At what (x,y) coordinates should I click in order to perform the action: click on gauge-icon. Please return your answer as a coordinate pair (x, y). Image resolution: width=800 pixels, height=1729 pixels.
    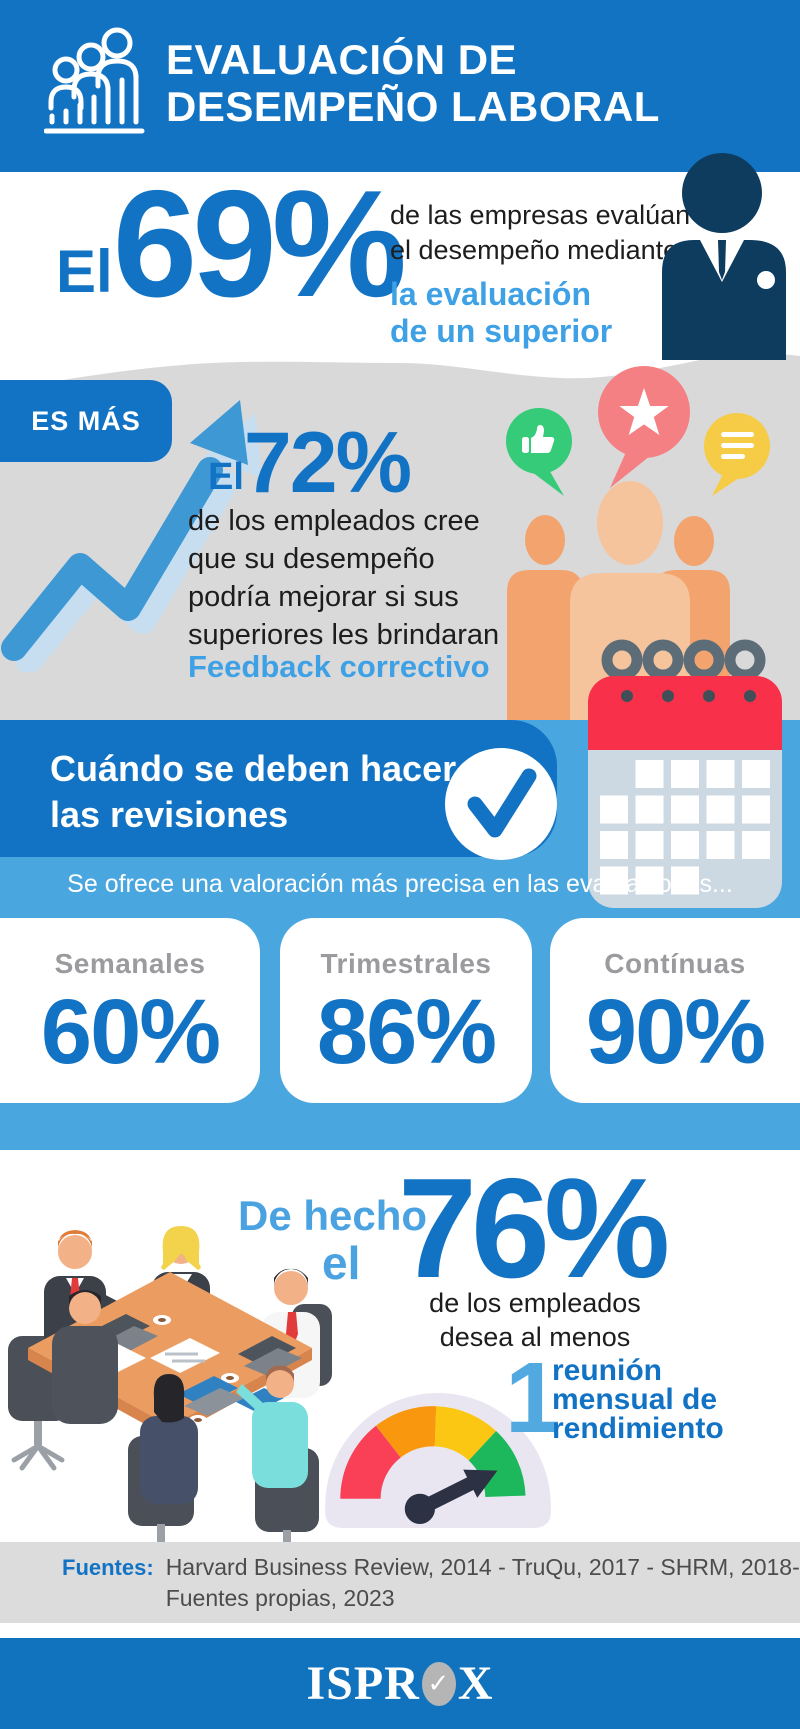
    Looking at the image, I should click on (438, 1460).